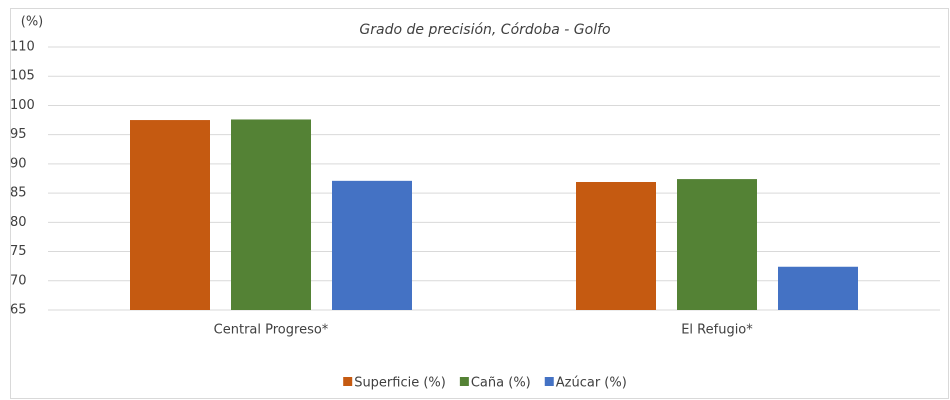 The width and height of the screenshot is (950, 400). Describe the element at coordinates (32, 22) in the screenshot. I see `y-axis-label: (%)` at that location.